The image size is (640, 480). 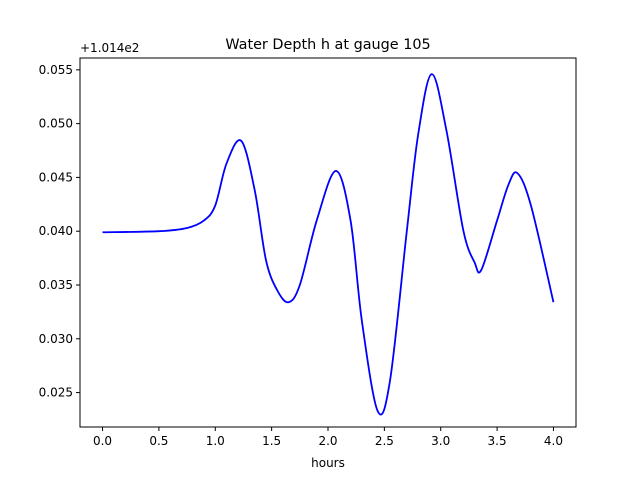 What do you see at coordinates (327, 45) in the screenshot?
I see `chart-title: Water Depth h at gauge 105` at bounding box center [327, 45].